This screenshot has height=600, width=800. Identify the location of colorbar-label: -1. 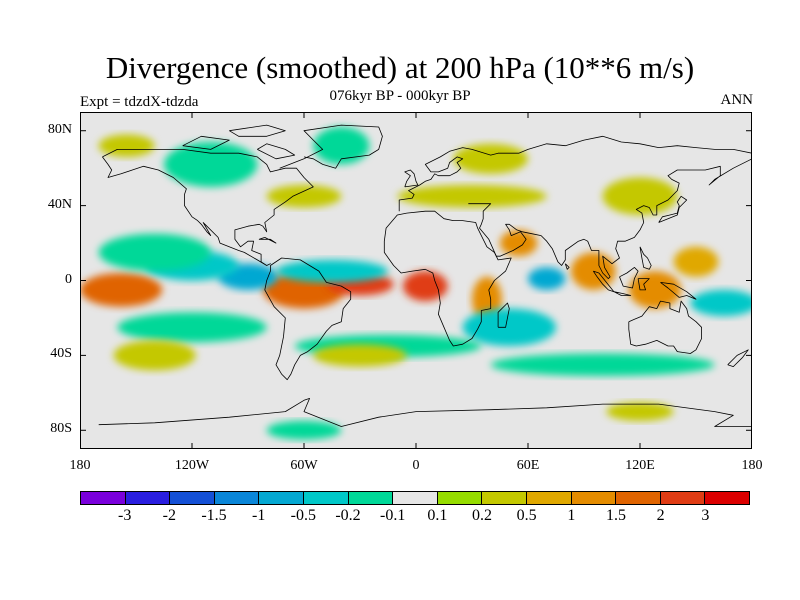
(258, 515).